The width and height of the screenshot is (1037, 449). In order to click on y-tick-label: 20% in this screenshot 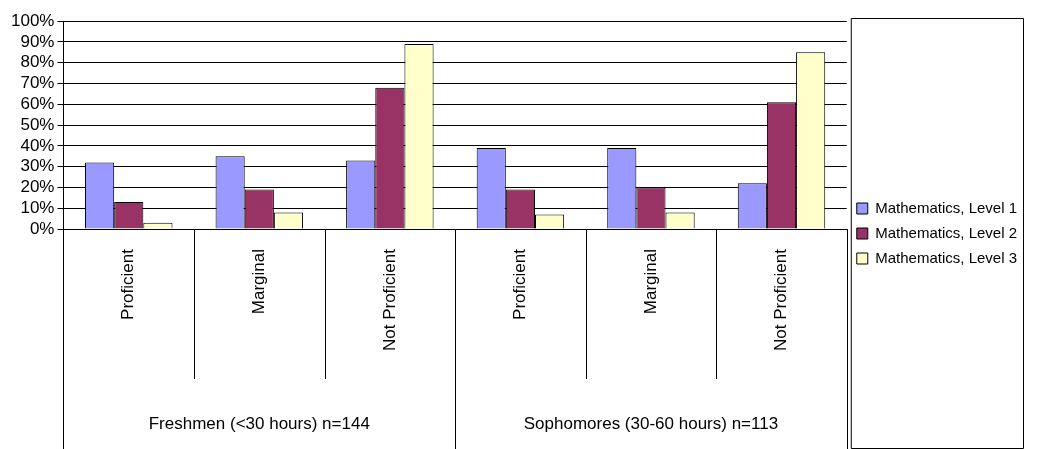, I will do `click(37, 187)`.